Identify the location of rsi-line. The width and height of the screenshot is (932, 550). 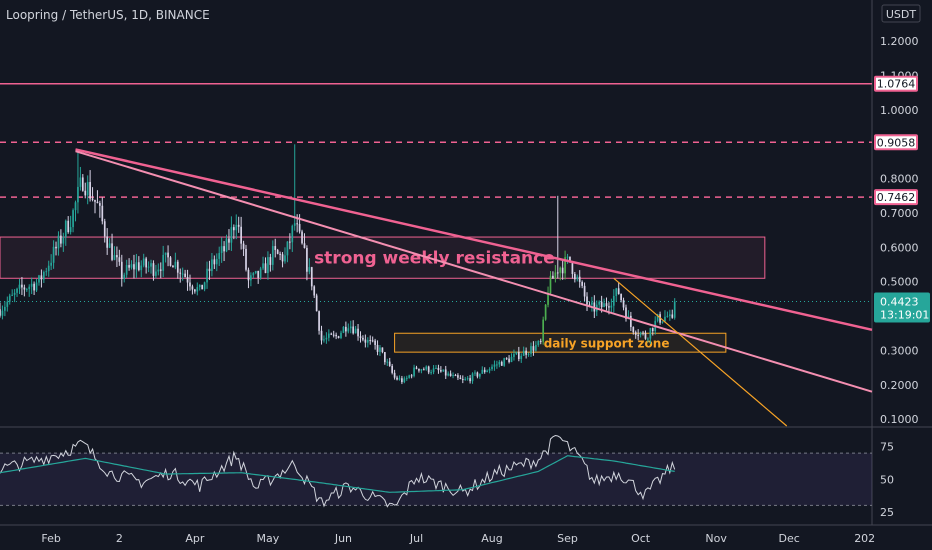
(338, 471).